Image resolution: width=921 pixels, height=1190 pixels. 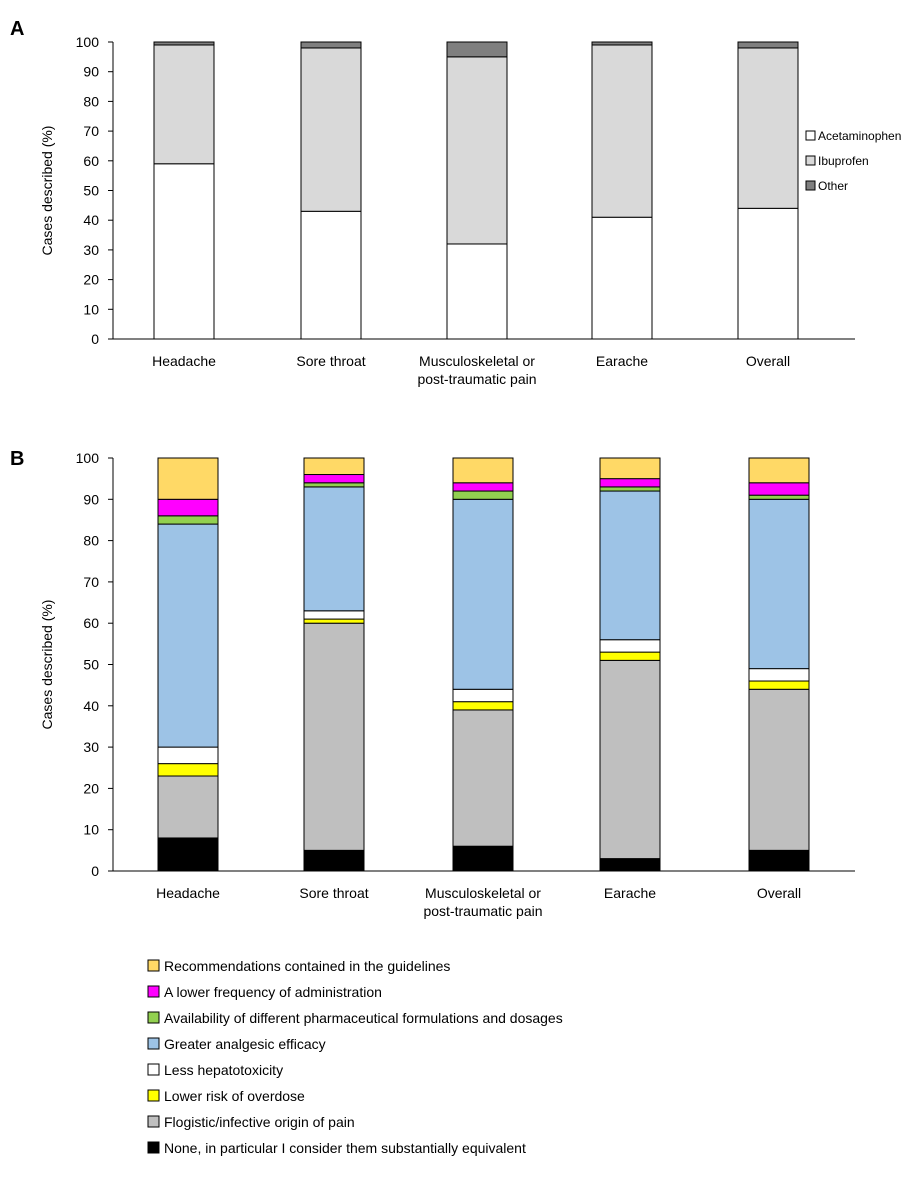 What do you see at coordinates (833, 186) in the screenshot?
I see `legend-label: Other` at bounding box center [833, 186].